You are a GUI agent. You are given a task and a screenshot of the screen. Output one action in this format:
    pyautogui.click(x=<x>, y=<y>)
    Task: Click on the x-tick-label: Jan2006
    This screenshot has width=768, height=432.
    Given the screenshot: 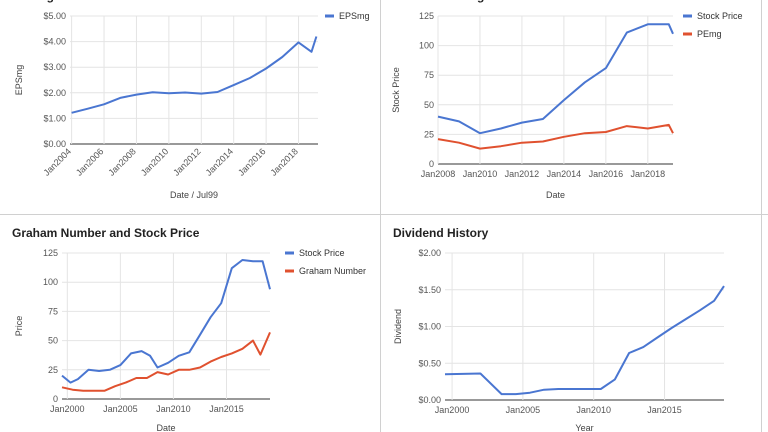 What is the action you would take?
    pyautogui.click(x=89, y=161)
    